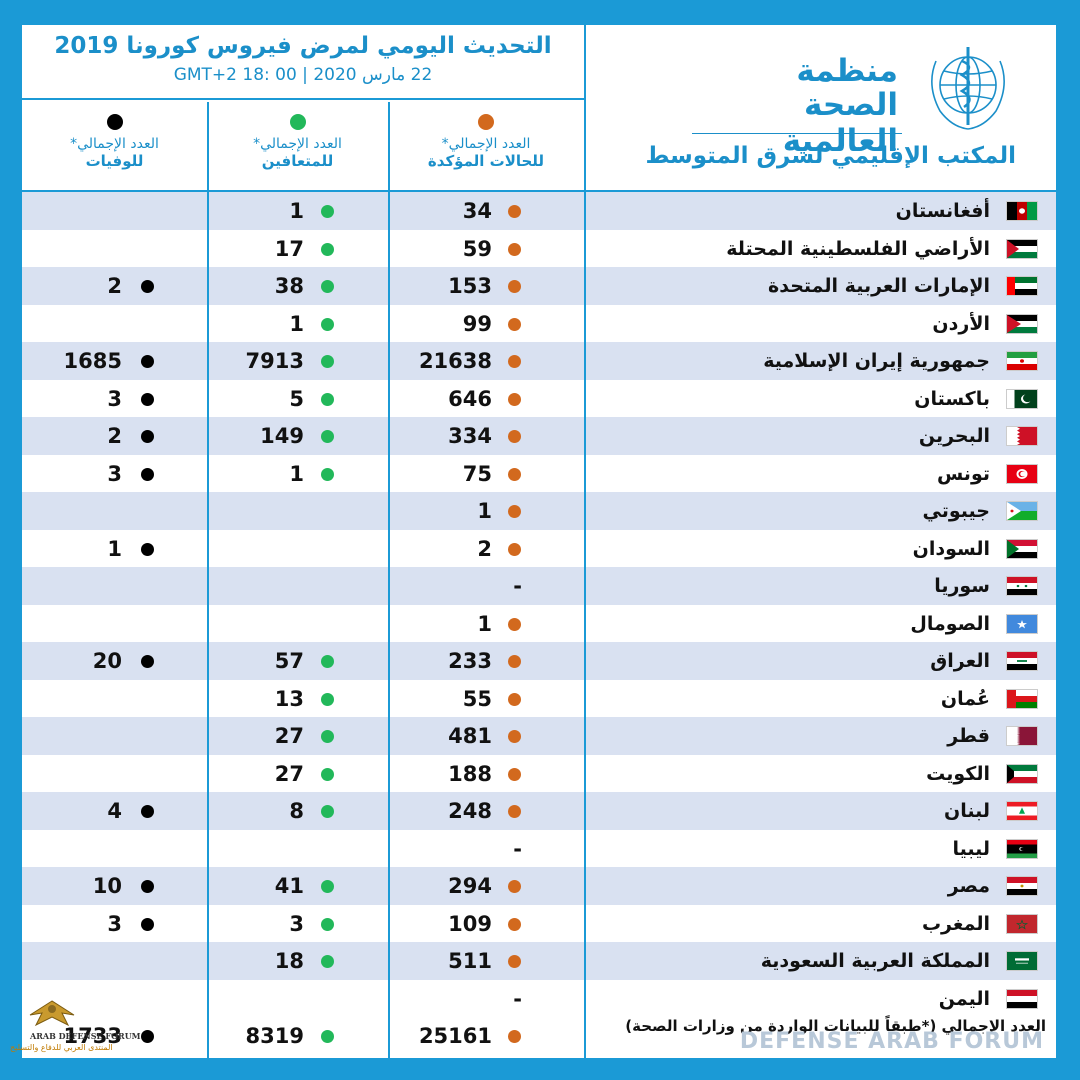  Describe the element at coordinates (1022, 248) in the screenshot. I see `palestine-flag-icon` at that location.